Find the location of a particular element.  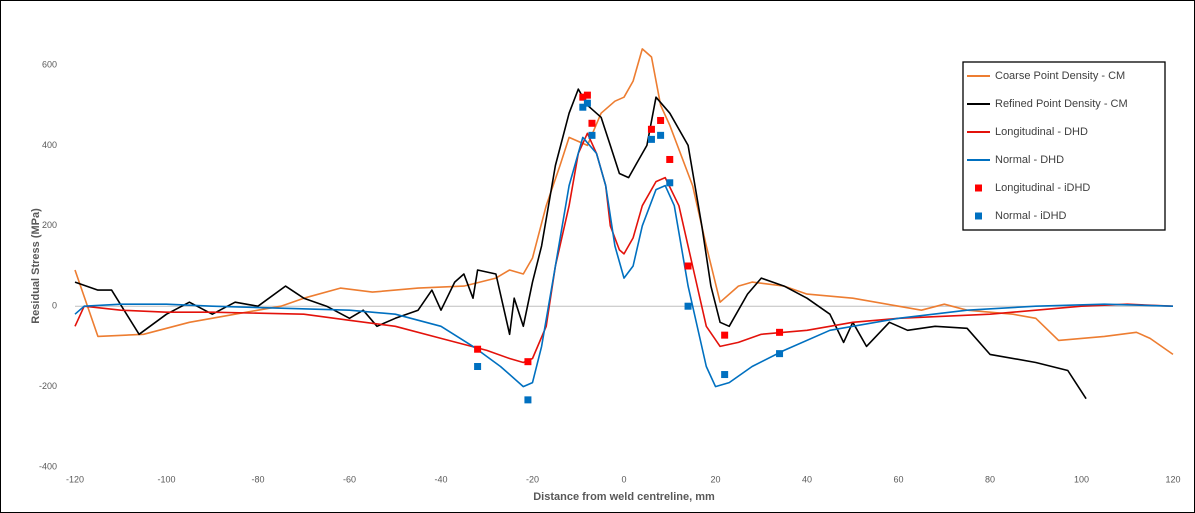

legend-label: Coarse Point Density - CM is located at coordinates (1060, 76).